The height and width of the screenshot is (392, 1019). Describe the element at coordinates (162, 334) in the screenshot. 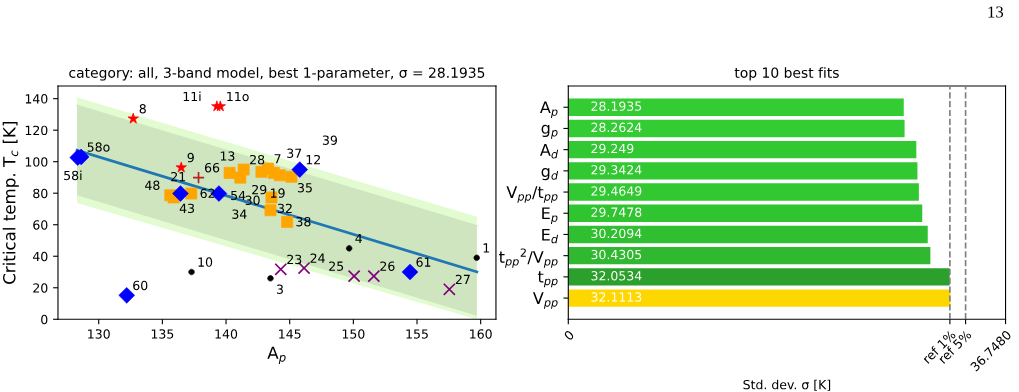

I see `x-tick-label: 135` at that location.